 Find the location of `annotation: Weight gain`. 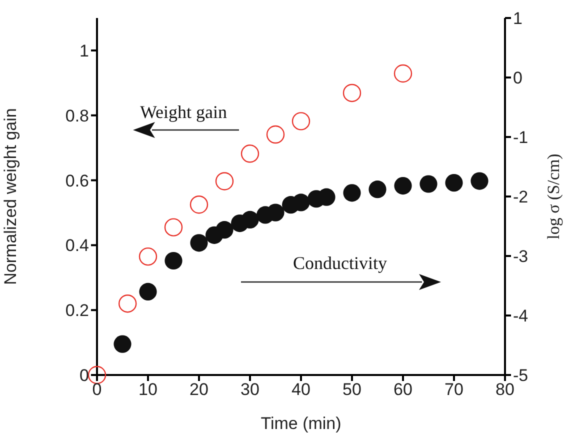

annotation: Weight gain is located at coordinates (184, 112).